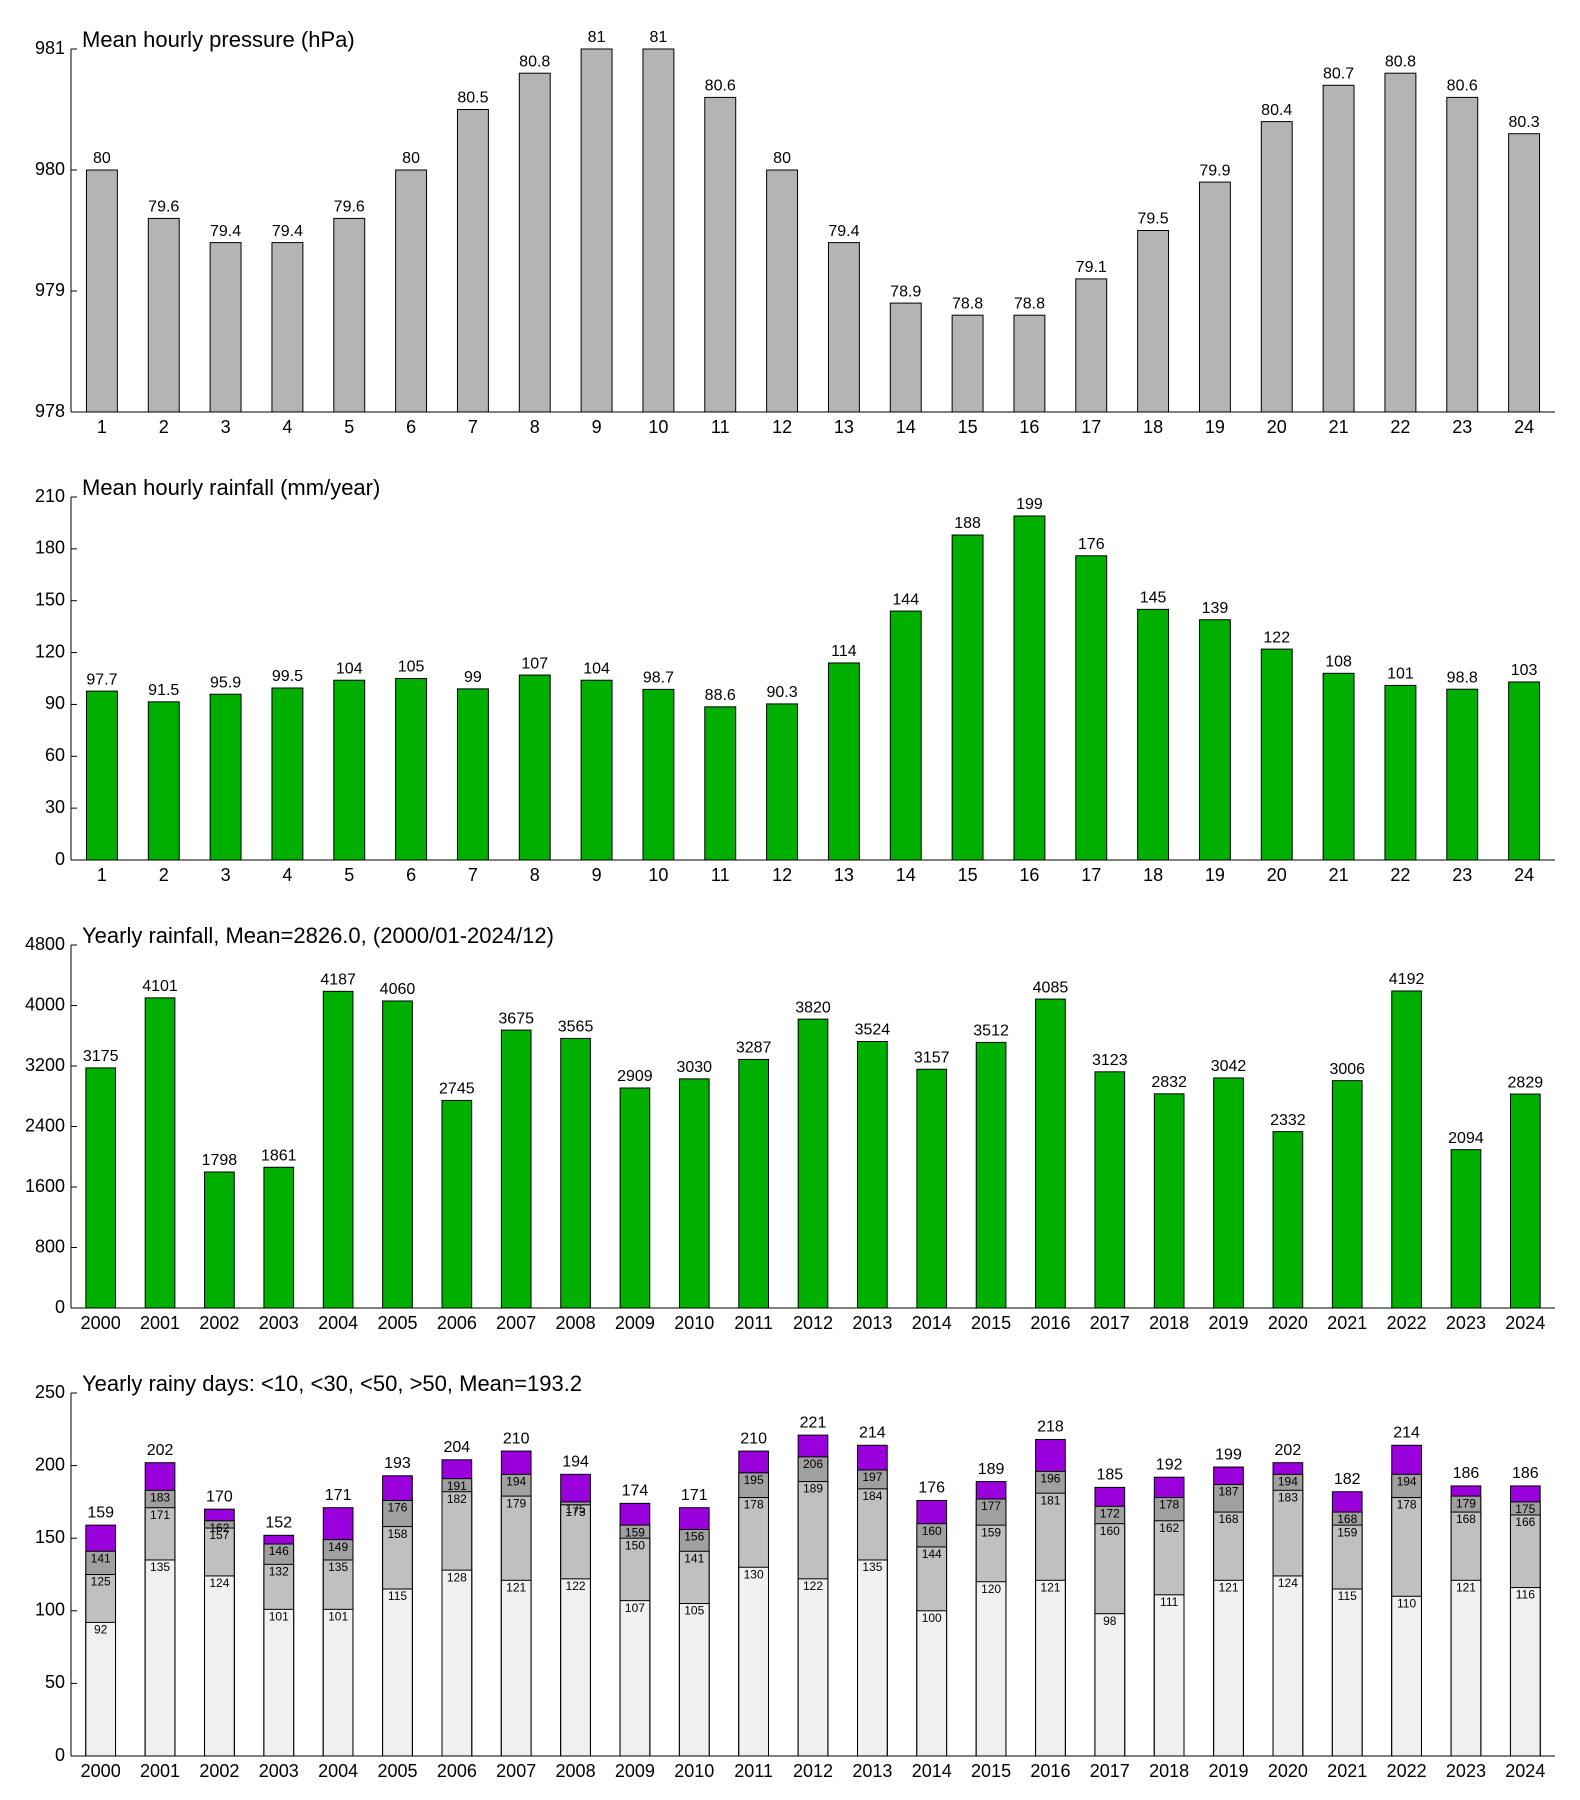 The image size is (1580, 1800). Describe the element at coordinates (844, 651) in the screenshot. I see `value-label: 114` at that location.